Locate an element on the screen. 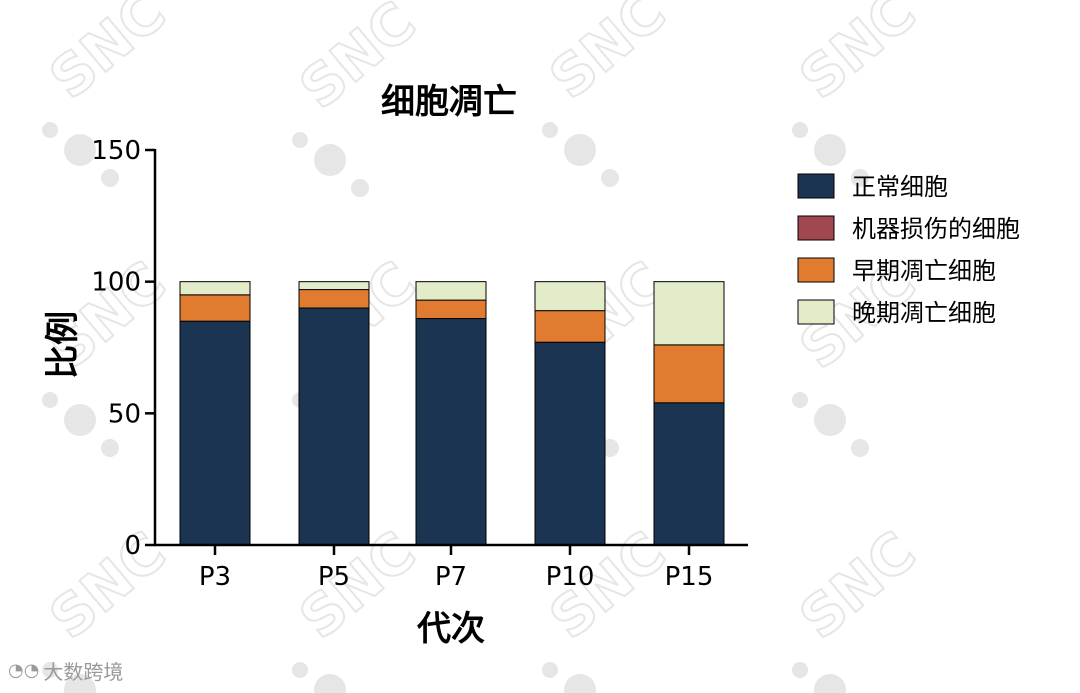 The image size is (1080, 693). y-tick-label-100: 100 is located at coordinates (116, 283).